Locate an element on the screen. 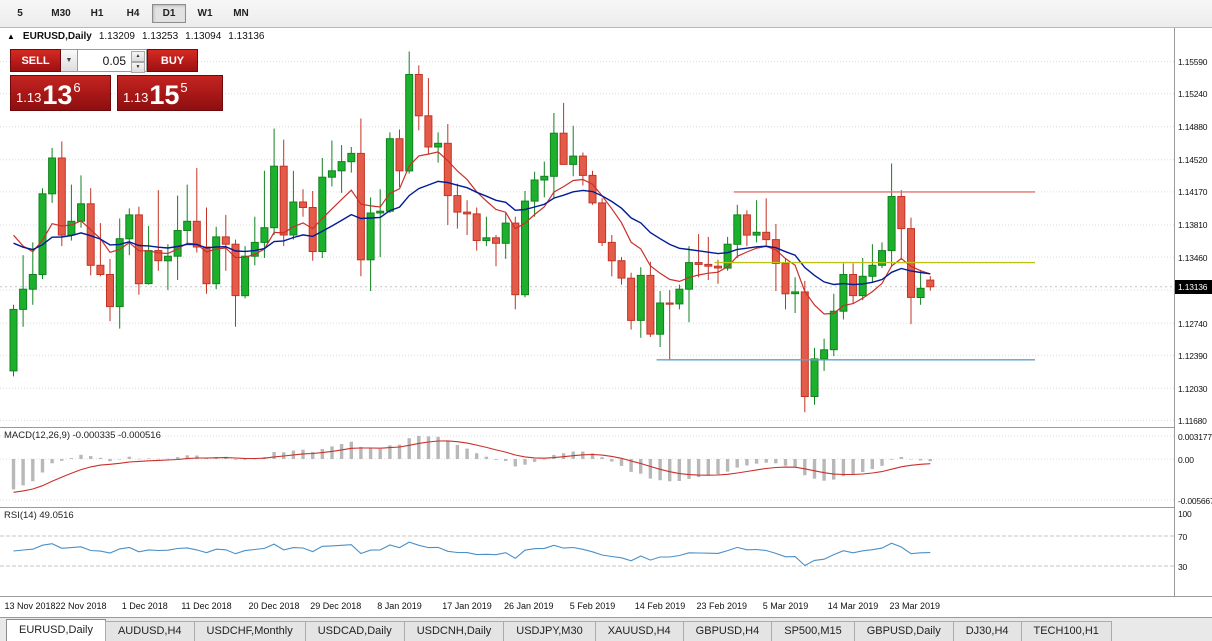  price-scale-label: 1.15240 is located at coordinates (1193, 94).